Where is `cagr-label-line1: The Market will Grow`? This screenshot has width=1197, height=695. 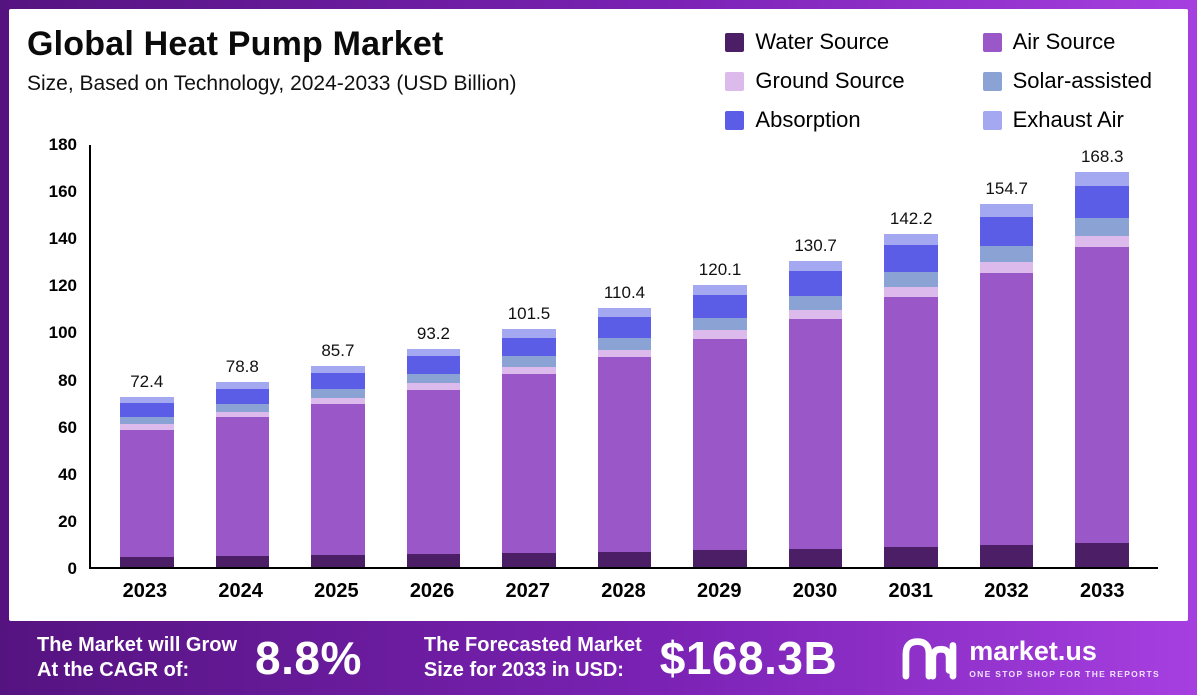 cagr-label-line1: The Market will Grow is located at coordinates (137, 645).